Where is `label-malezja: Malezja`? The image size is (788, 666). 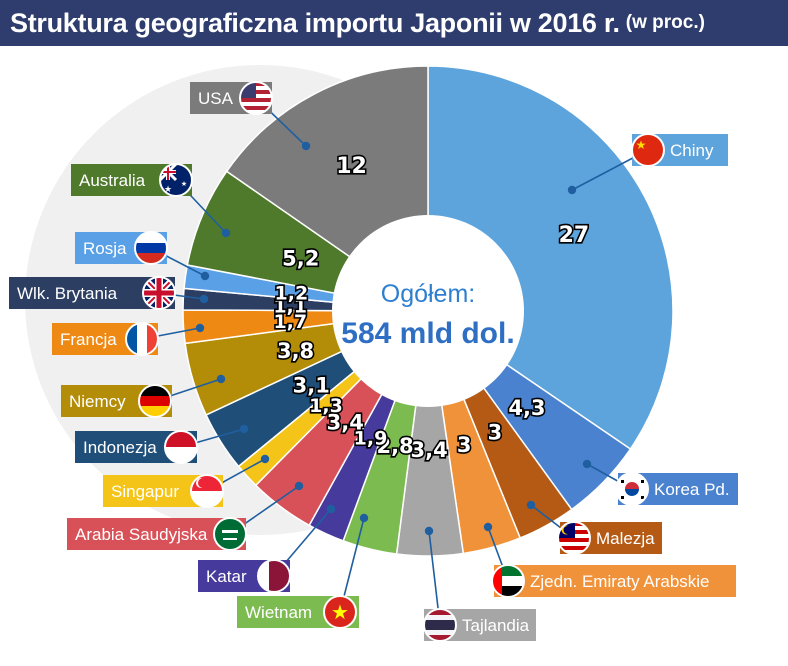
label-malezja: Malezja is located at coordinates (609, 538).